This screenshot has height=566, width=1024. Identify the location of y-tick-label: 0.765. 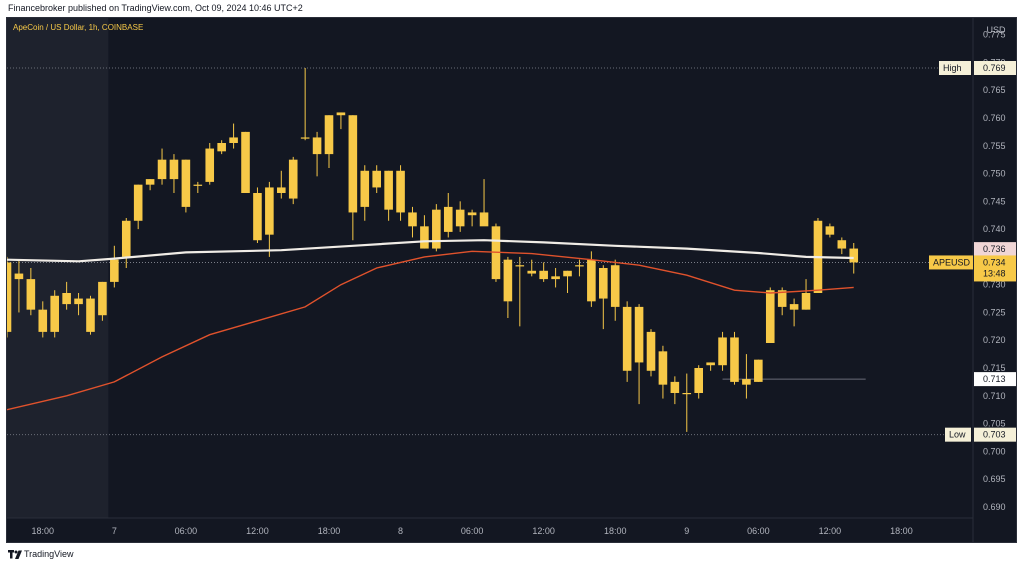
(994, 90).